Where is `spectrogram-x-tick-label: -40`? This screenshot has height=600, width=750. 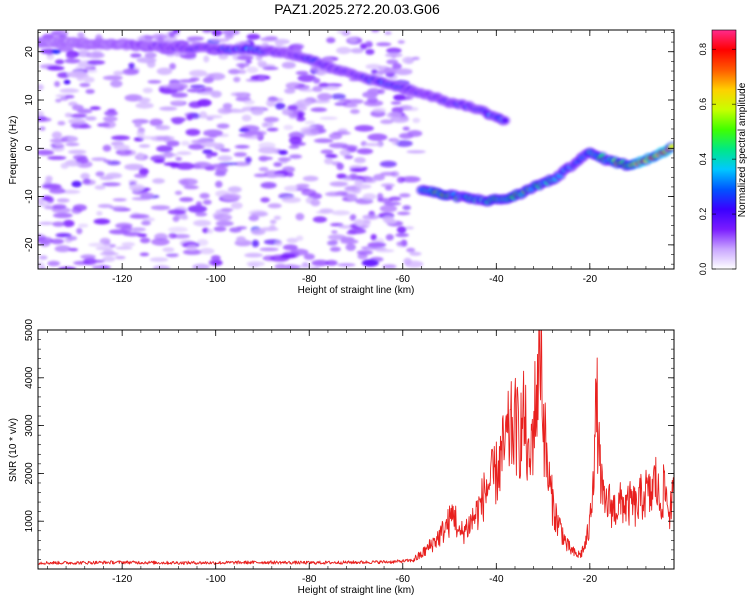
spectrogram-x-tick-label: -40 is located at coordinates (496, 279).